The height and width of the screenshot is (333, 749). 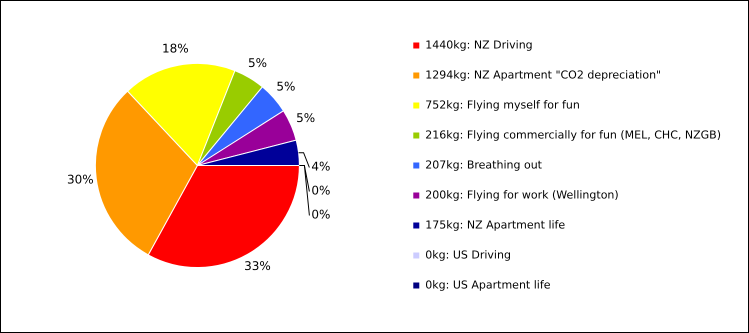 I want to click on data-label: 30%, so click(x=80, y=179).